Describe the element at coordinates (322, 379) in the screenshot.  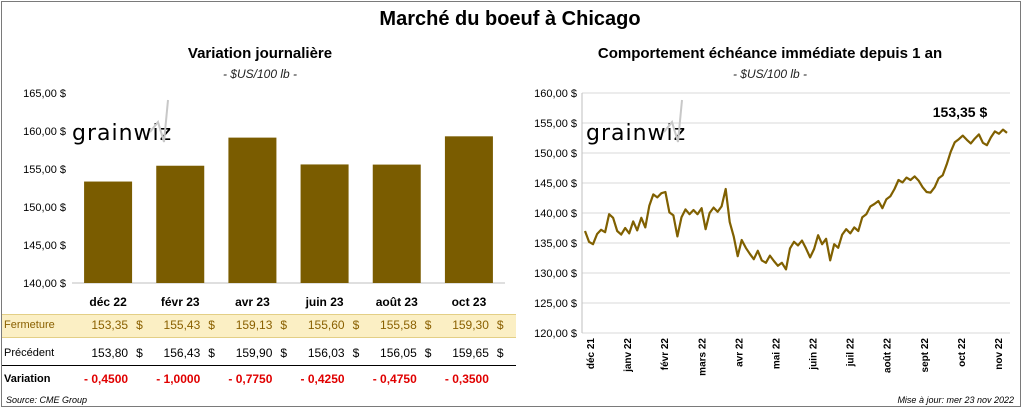
I see `cell-value: - 0,4250` at that location.